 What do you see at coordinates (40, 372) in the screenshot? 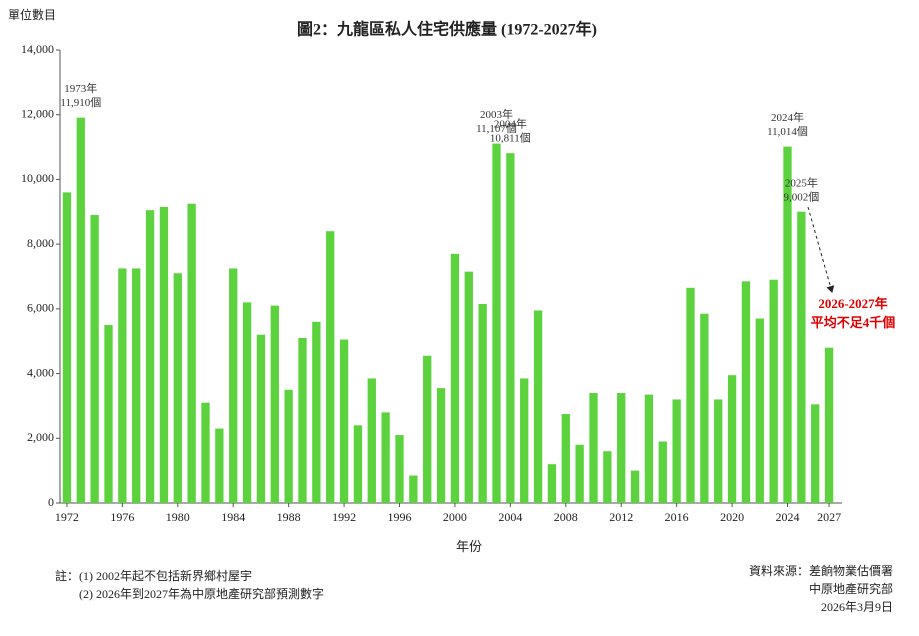
I see `y-tick-label: 4,000` at bounding box center [40, 372].